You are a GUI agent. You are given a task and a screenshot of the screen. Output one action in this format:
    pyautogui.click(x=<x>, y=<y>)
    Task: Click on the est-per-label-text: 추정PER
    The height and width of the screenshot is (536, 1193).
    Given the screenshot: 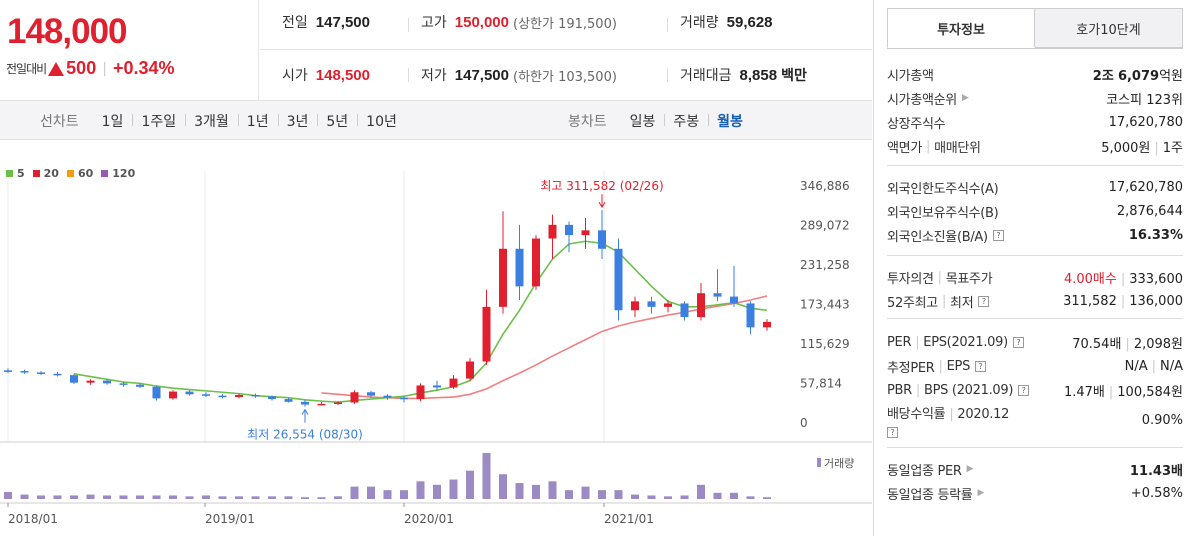 What is the action you would take?
    pyautogui.click(x=911, y=368)
    